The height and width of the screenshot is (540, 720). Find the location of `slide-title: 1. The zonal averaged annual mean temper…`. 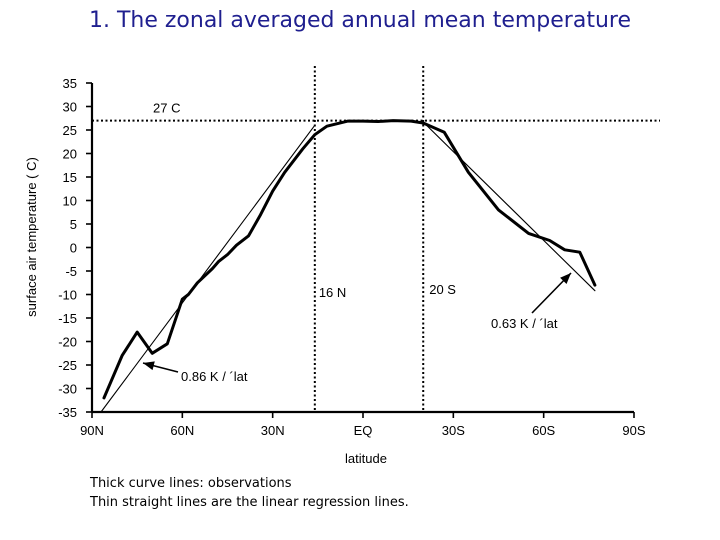

slide-title: 1. The zonal averaged annual mean temper… is located at coordinates (360, 20).